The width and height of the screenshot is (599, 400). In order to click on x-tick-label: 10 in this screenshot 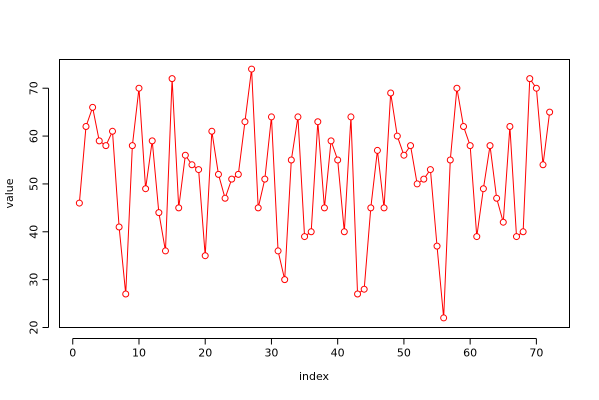, I will do `click(139, 353)`.